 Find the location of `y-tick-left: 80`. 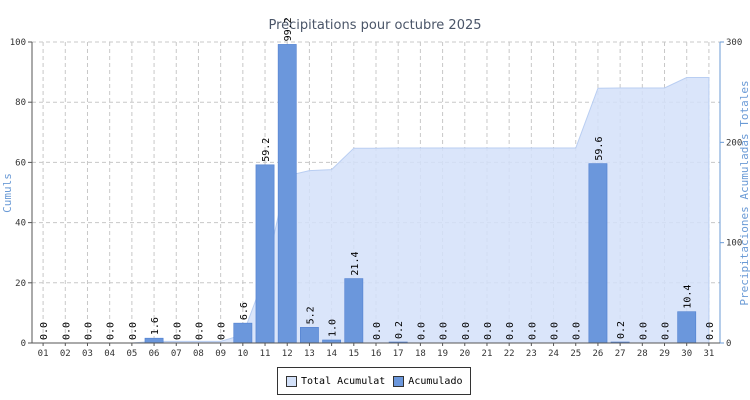

y-tick-left: 80 is located at coordinates (20, 103).